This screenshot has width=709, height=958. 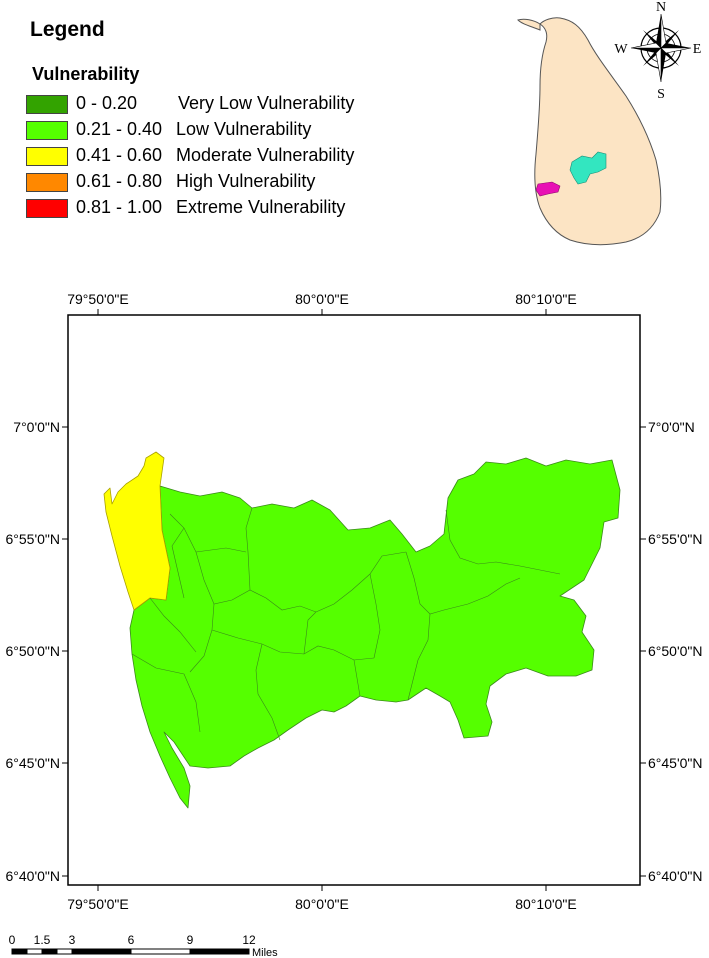 What do you see at coordinates (107, 103) in the screenshot?
I see `legend-range-very-low: 0 - 0.20` at bounding box center [107, 103].